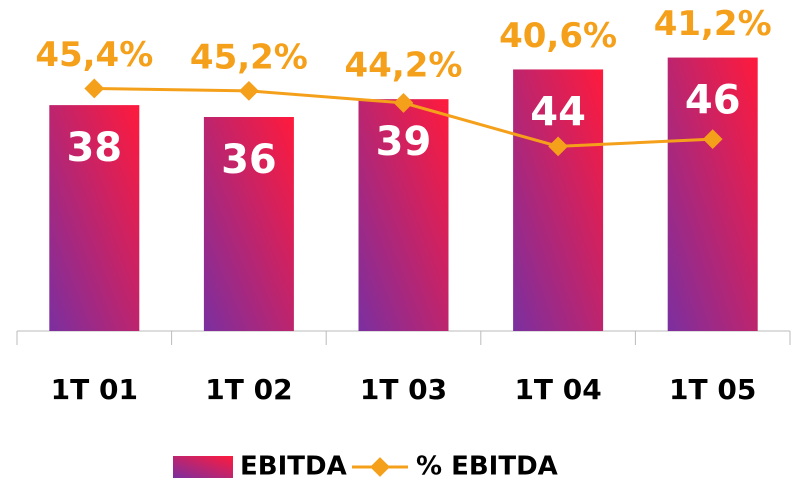 The image size is (801, 482). I want to click on bar-label: 46, so click(713, 101).